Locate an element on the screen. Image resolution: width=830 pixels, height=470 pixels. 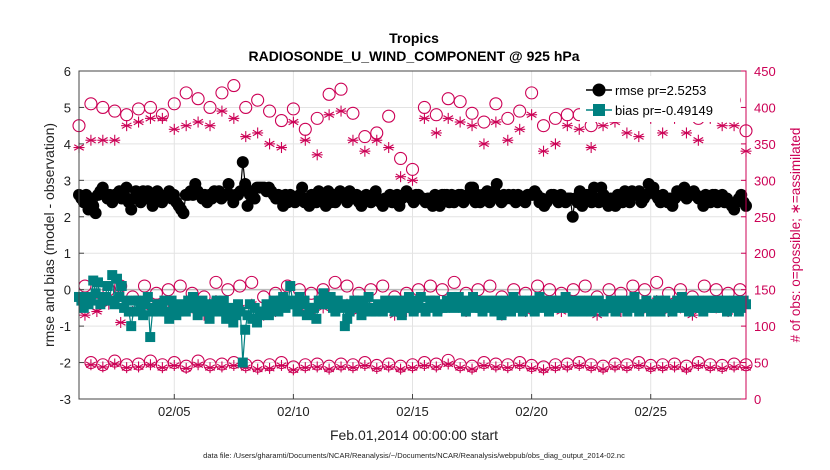
x-tick-label: 02/15 is located at coordinates (412, 411).